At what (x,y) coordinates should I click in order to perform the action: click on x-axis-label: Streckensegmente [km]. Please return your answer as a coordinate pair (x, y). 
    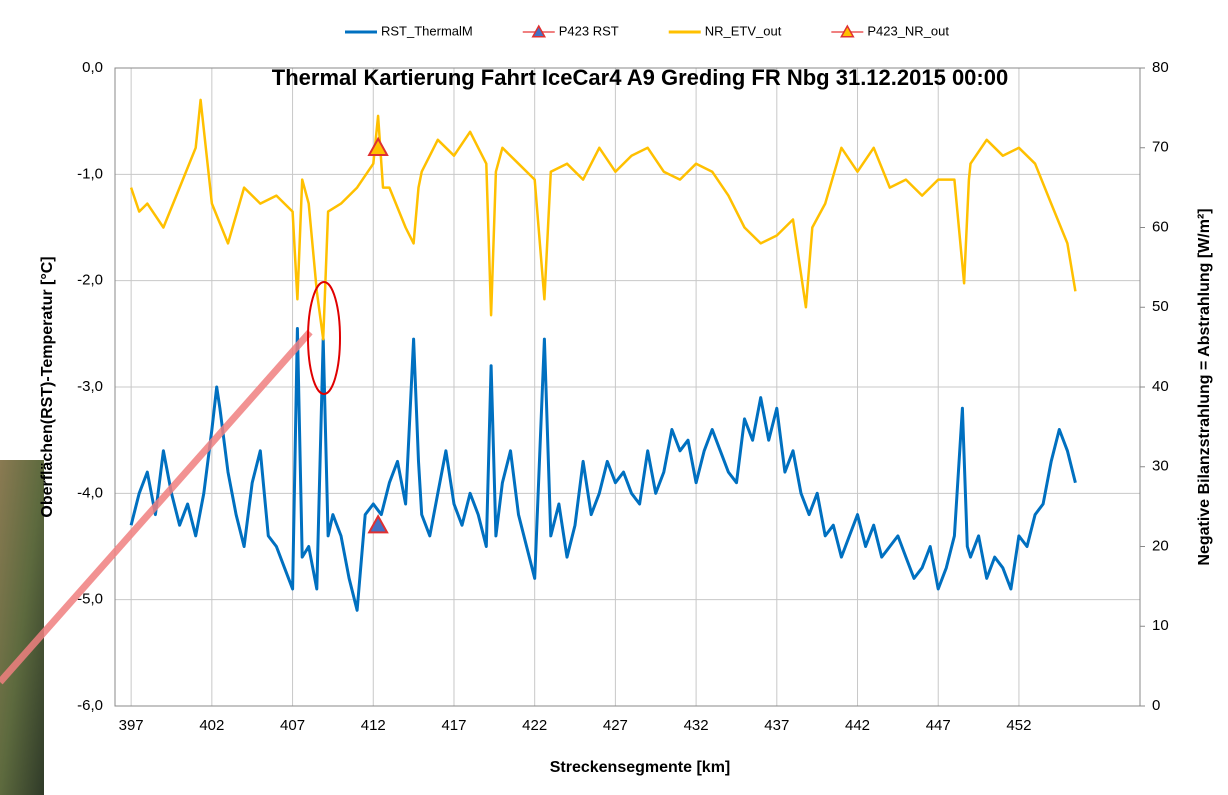
    Looking at the image, I should click on (640, 767).